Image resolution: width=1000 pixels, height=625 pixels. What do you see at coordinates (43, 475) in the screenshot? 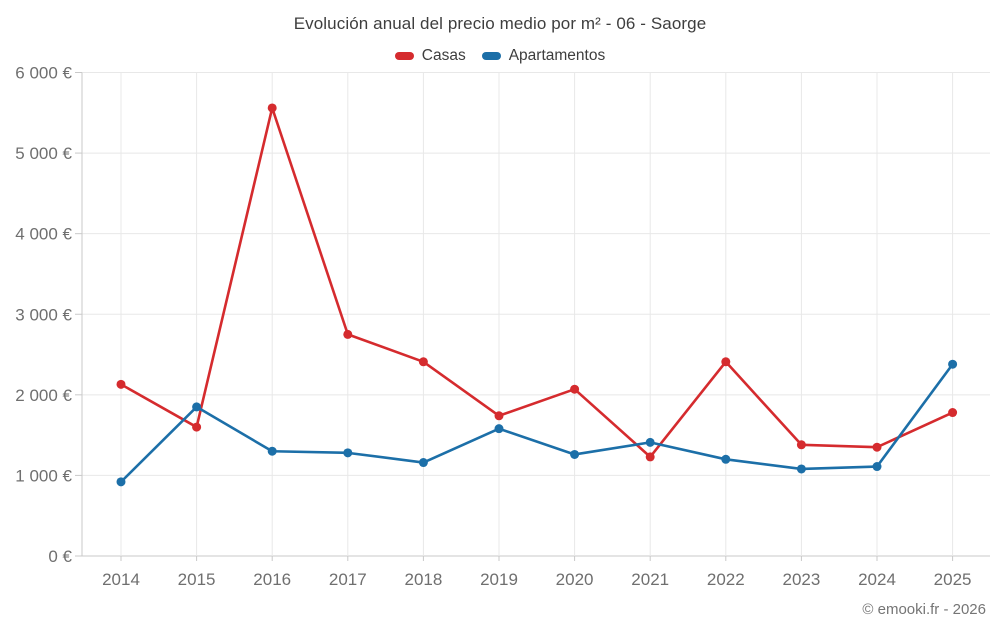
I see `y-tick-label: 1 000 €` at bounding box center [43, 475].